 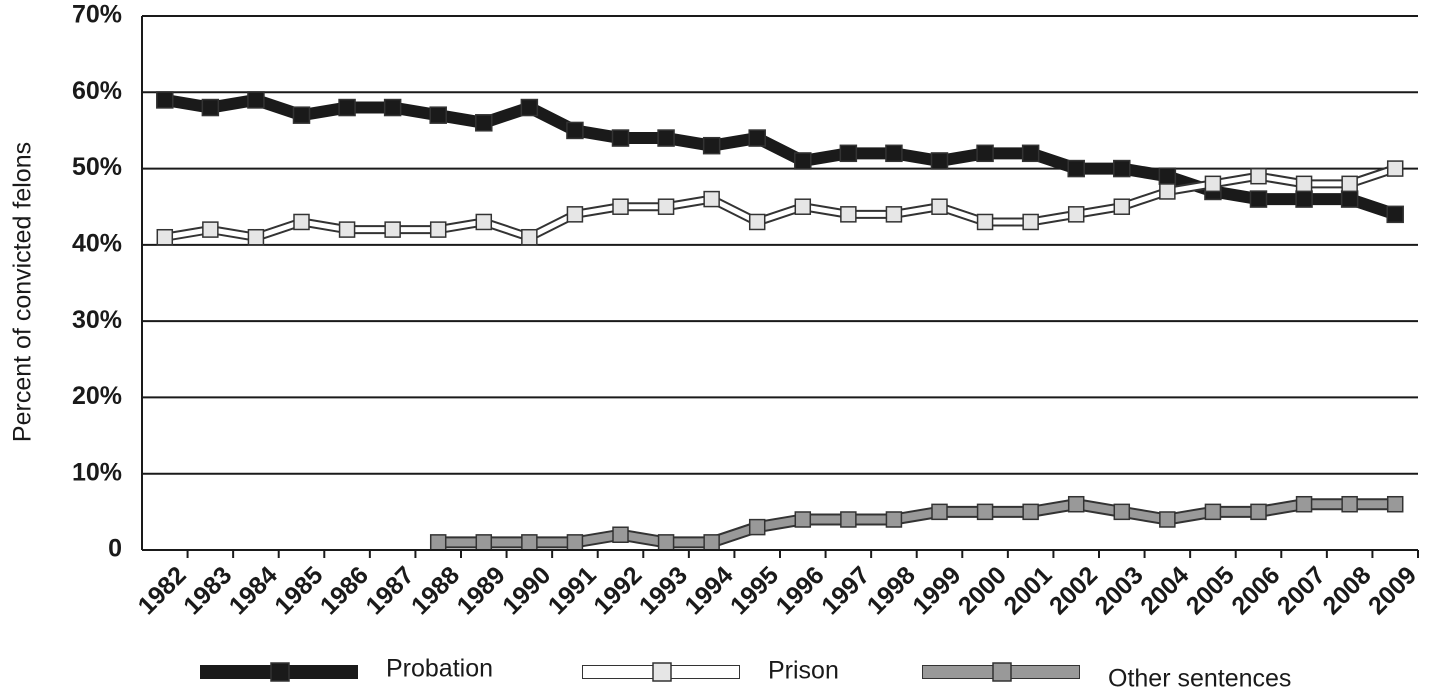 What do you see at coordinates (435, 590) in the screenshot?
I see `x-tick-label: 1988` at bounding box center [435, 590].